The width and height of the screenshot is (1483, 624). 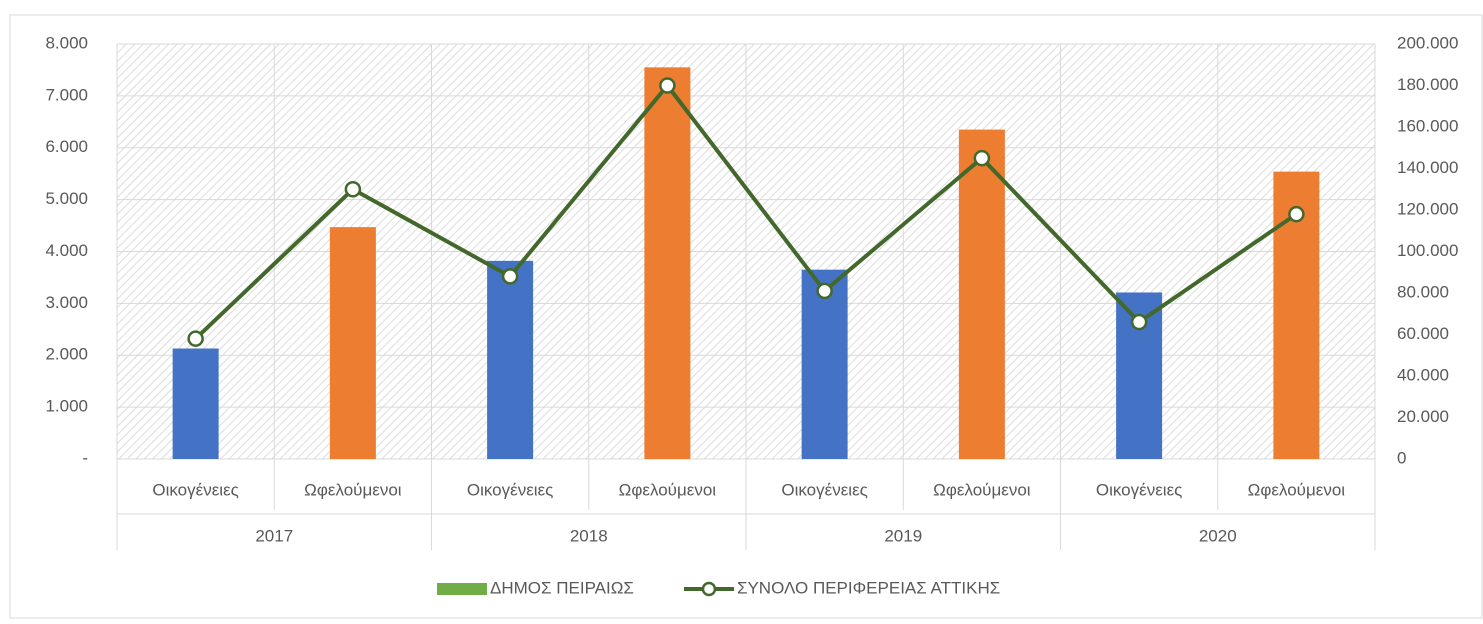 What do you see at coordinates (66, 406) in the screenshot?
I see `y-tick-label: 1.000` at bounding box center [66, 406].